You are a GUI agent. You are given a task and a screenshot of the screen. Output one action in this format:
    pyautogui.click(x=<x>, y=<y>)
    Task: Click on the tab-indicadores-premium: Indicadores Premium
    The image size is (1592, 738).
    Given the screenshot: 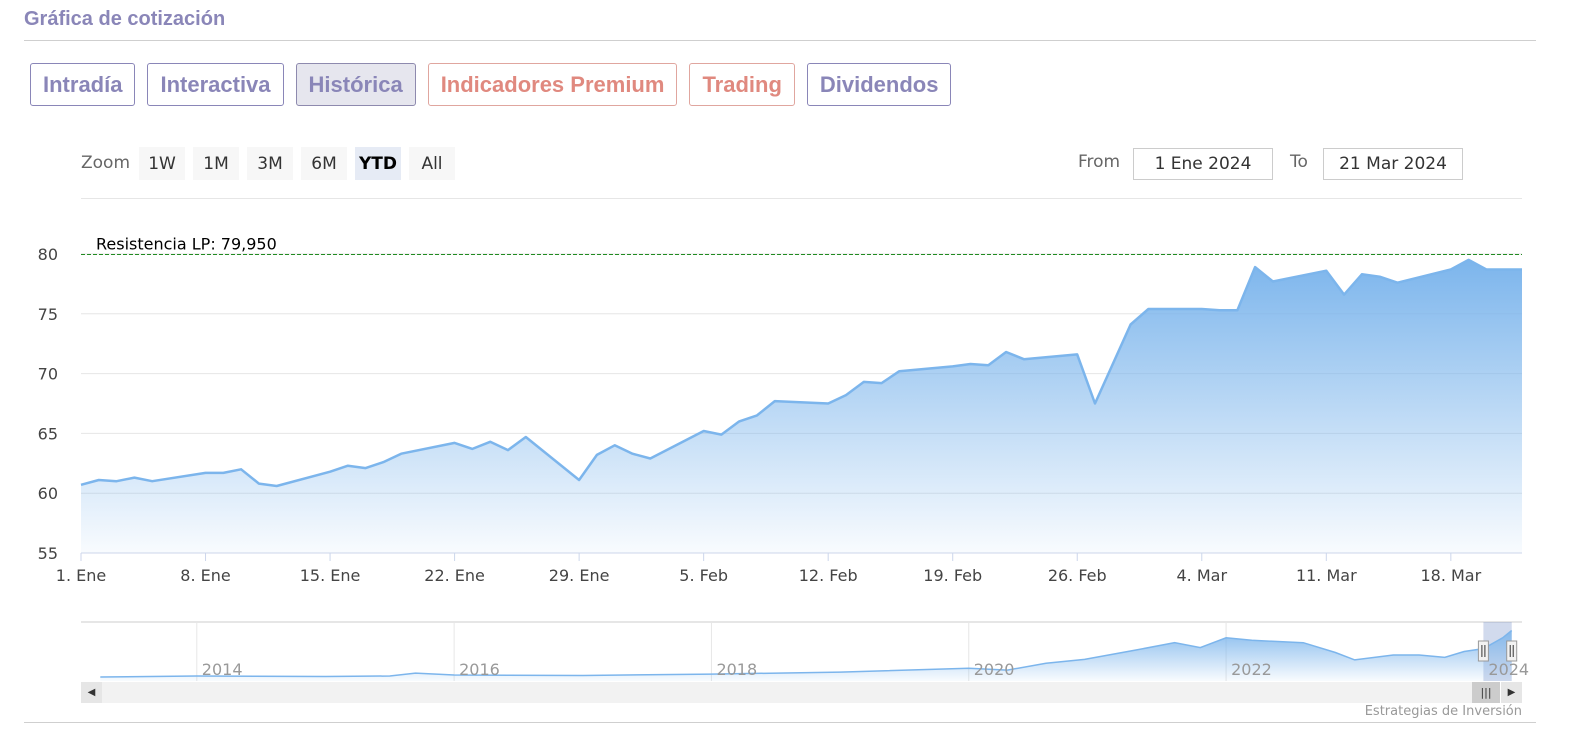 What is the action you would take?
    pyautogui.click(x=552, y=84)
    